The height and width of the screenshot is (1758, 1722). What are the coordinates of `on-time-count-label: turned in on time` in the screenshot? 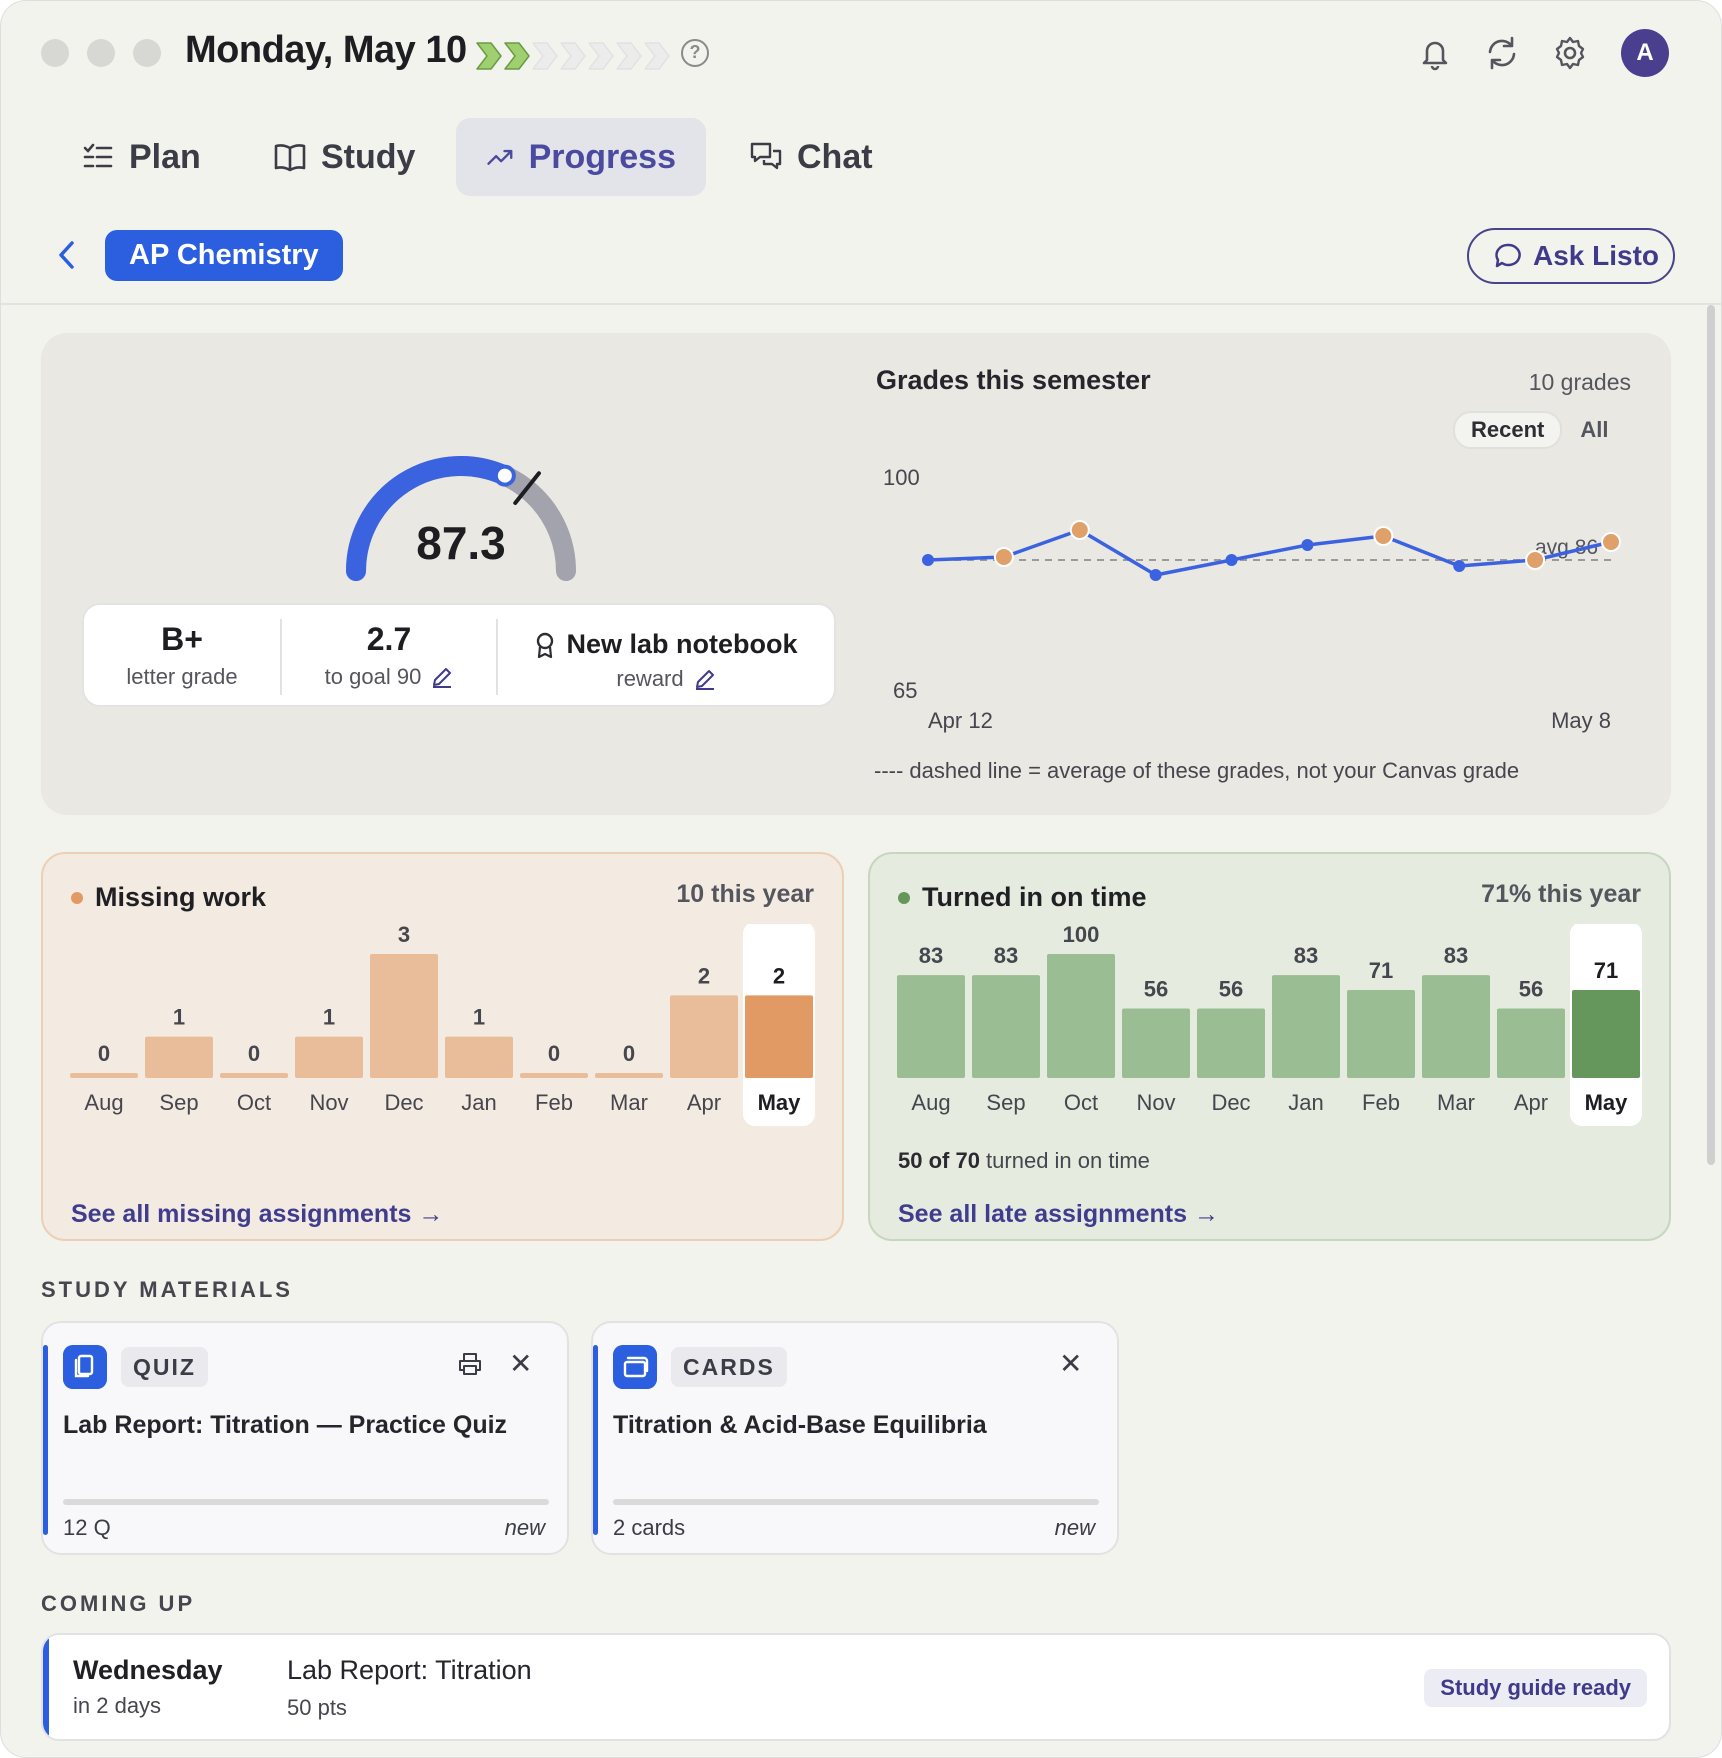 It's located at (1064, 1160).